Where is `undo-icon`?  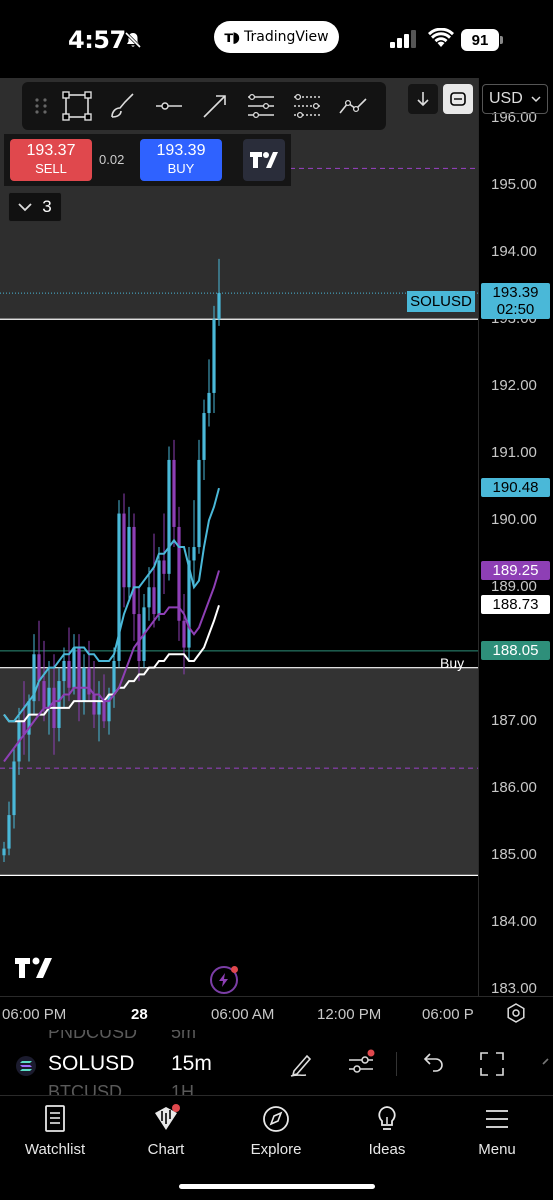 undo-icon is located at coordinates (432, 1064).